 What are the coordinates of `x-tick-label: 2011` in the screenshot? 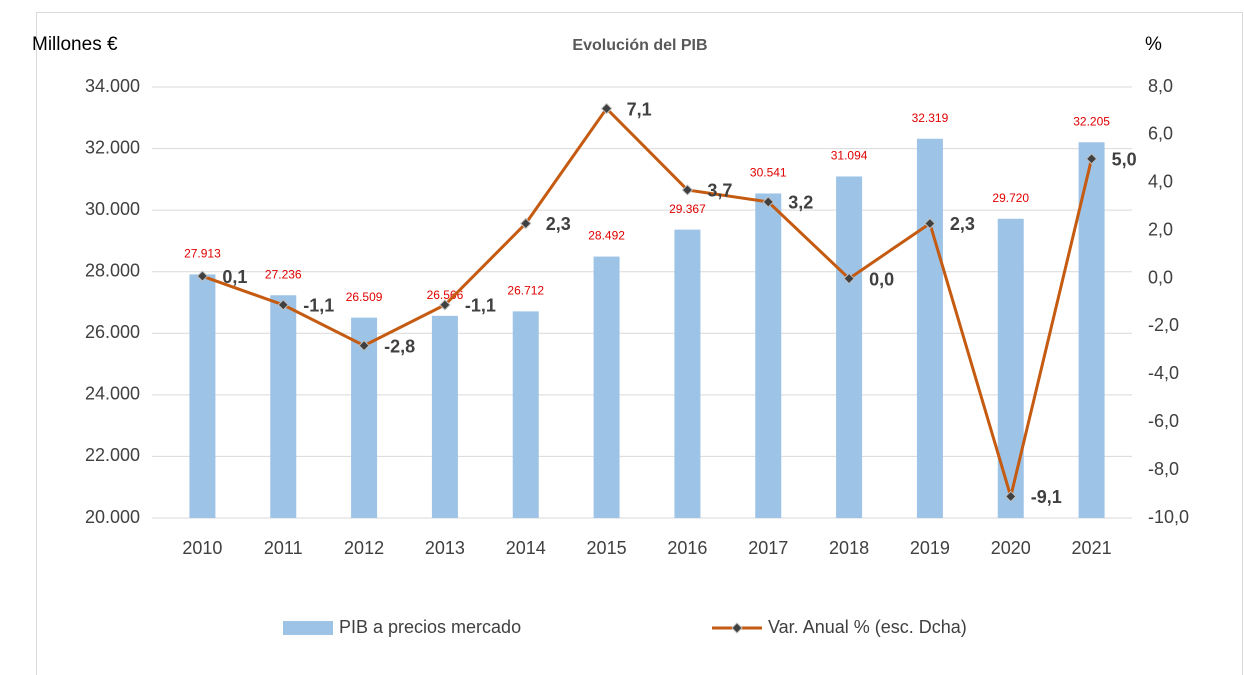 It's located at (283, 548).